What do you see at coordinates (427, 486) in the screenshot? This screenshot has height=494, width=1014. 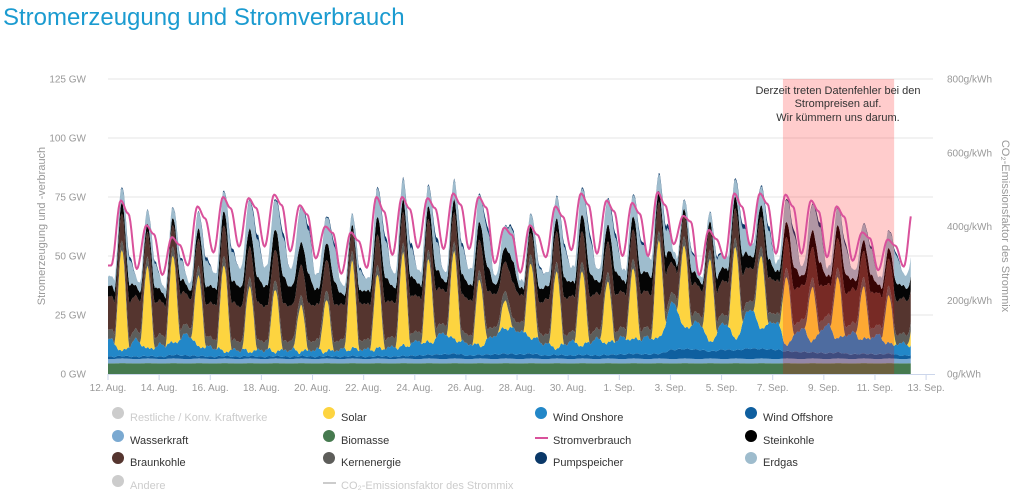 I see `legend-label: CO₂-Emissionsfaktor des Strommix` at bounding box center [427, 486].